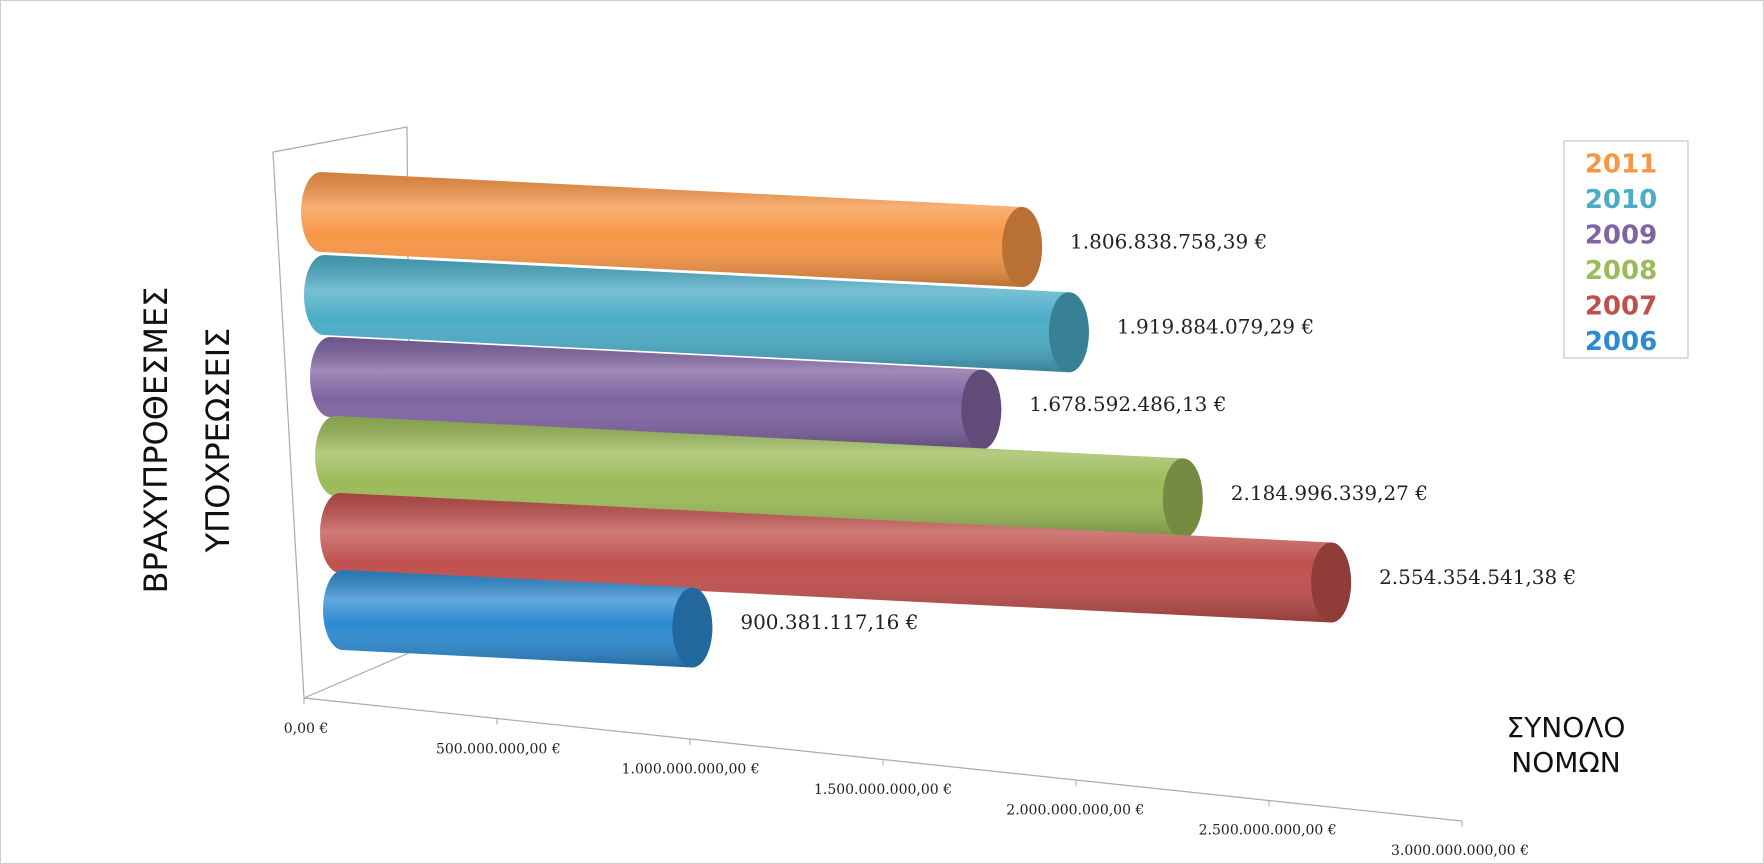 The image size is (1764, 864). I want to click on legend-label: 2009, so click(1621, 236).